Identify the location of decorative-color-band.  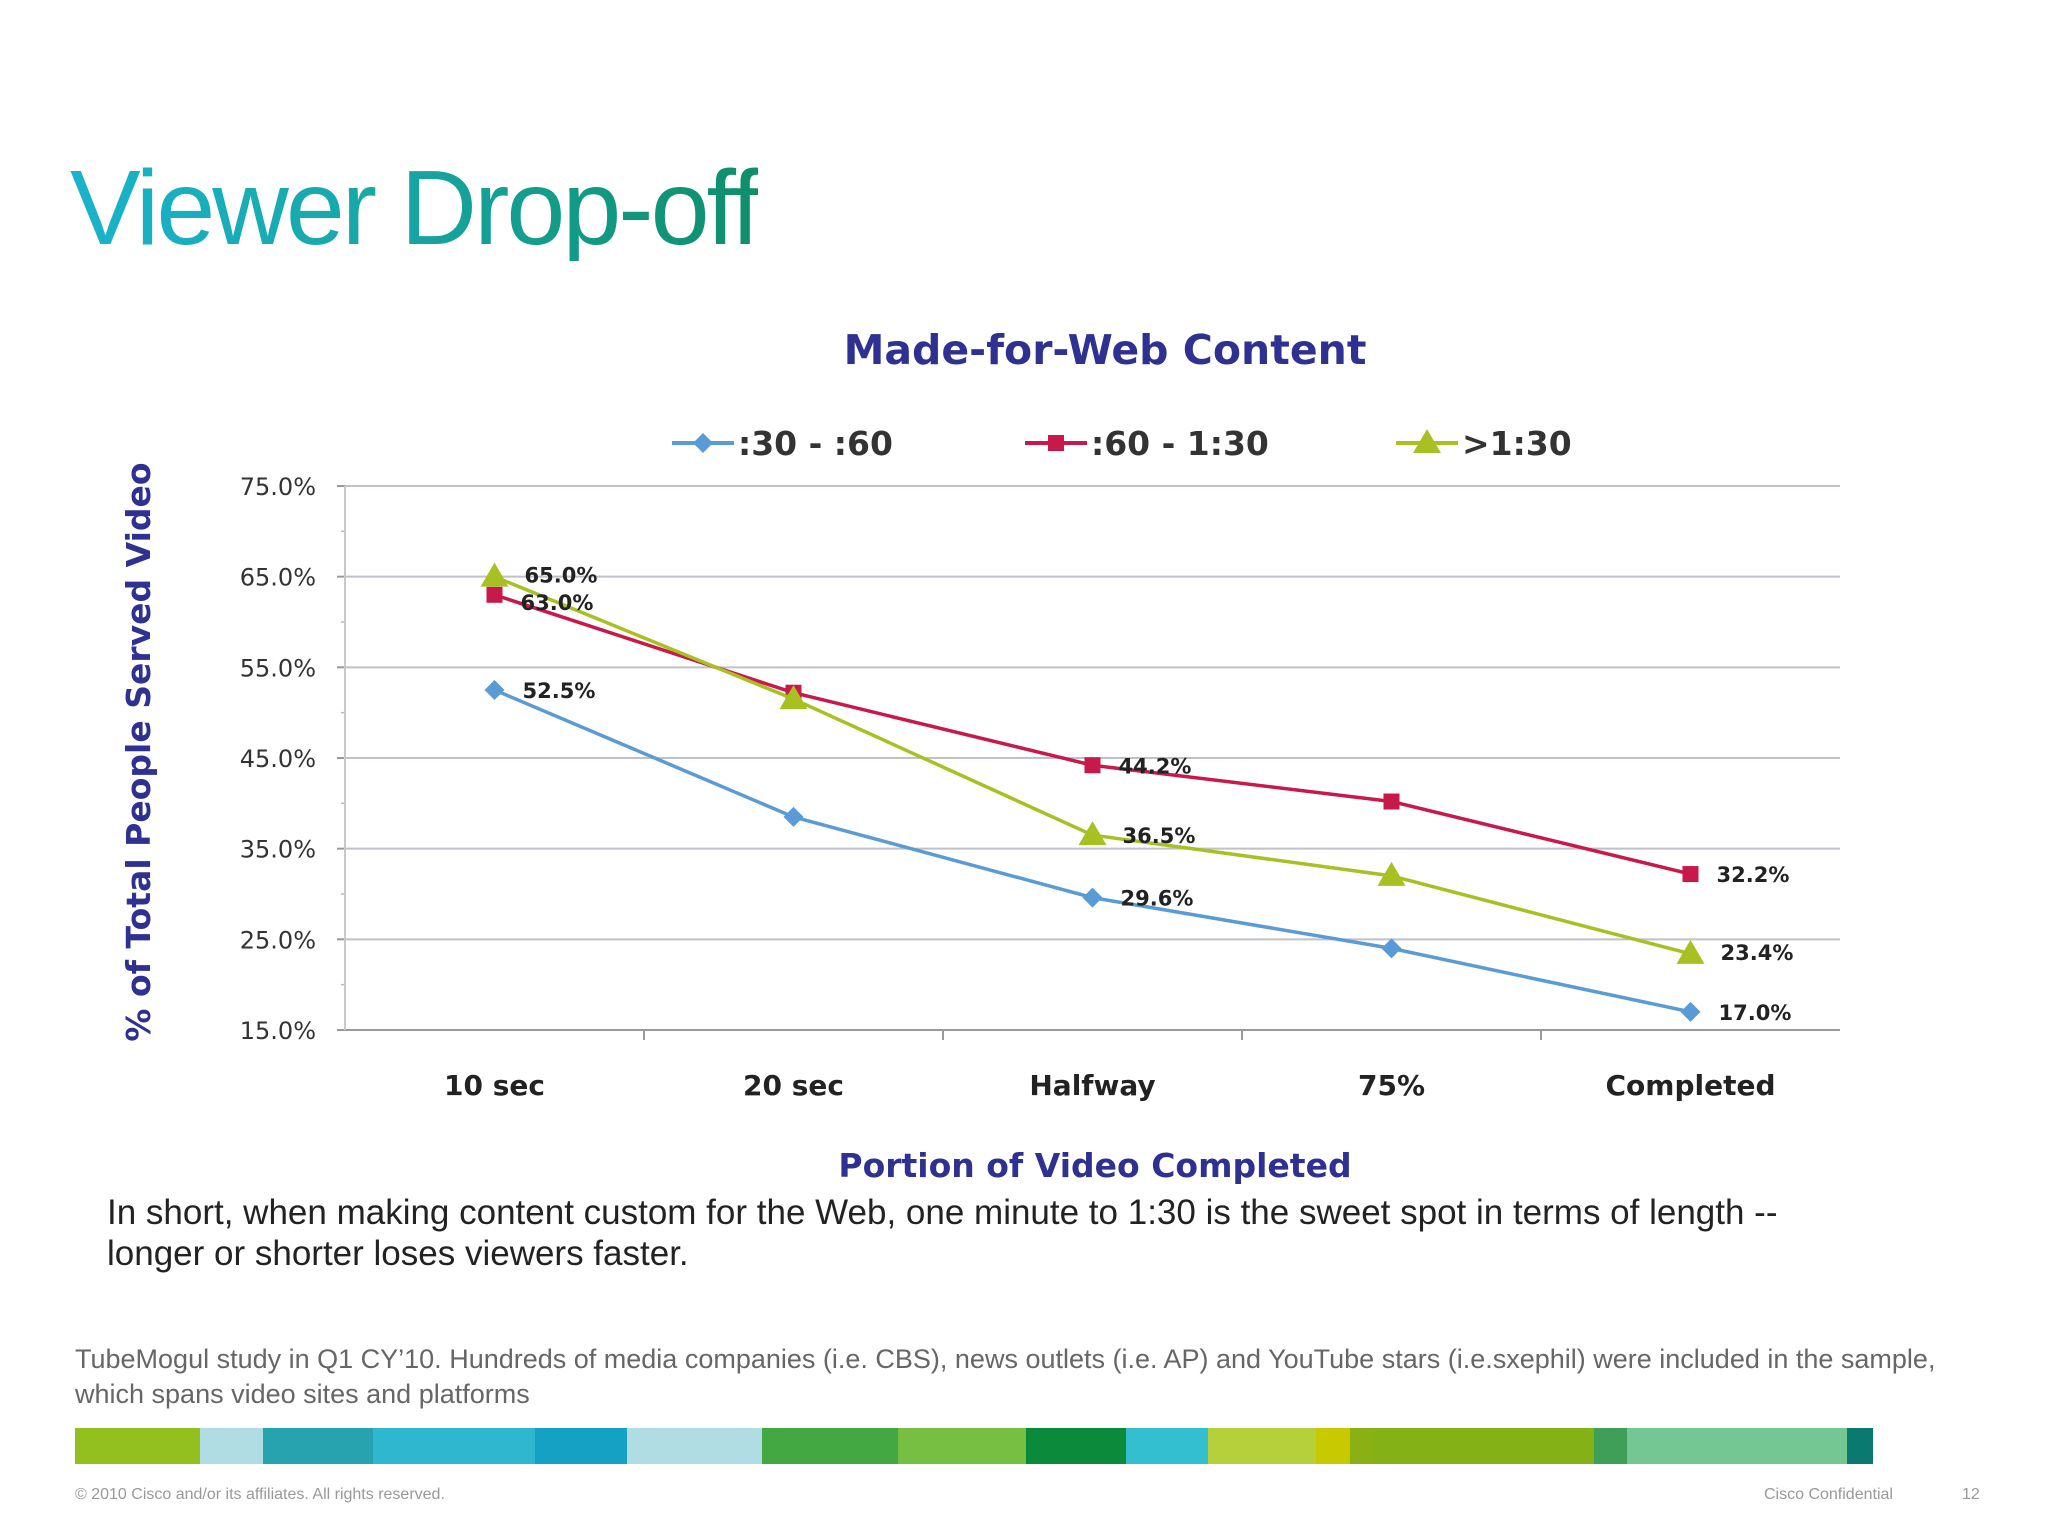
(1024, 1446).